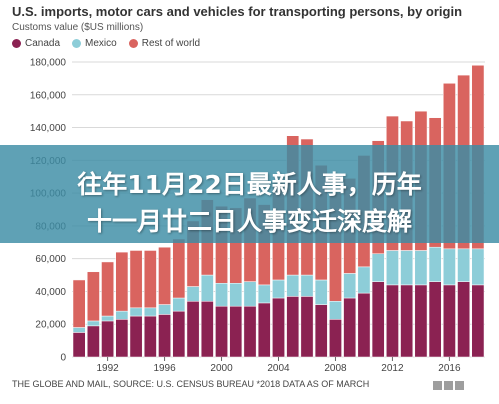 The width and height of the screenshot is (499, 404). What do you see at coordinates (350, 327) in the screenshot?
I see `bar-canada-2009` at bounding box center [350, 327].